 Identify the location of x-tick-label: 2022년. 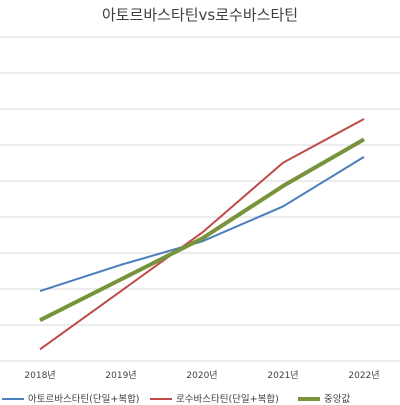
(363, 375).